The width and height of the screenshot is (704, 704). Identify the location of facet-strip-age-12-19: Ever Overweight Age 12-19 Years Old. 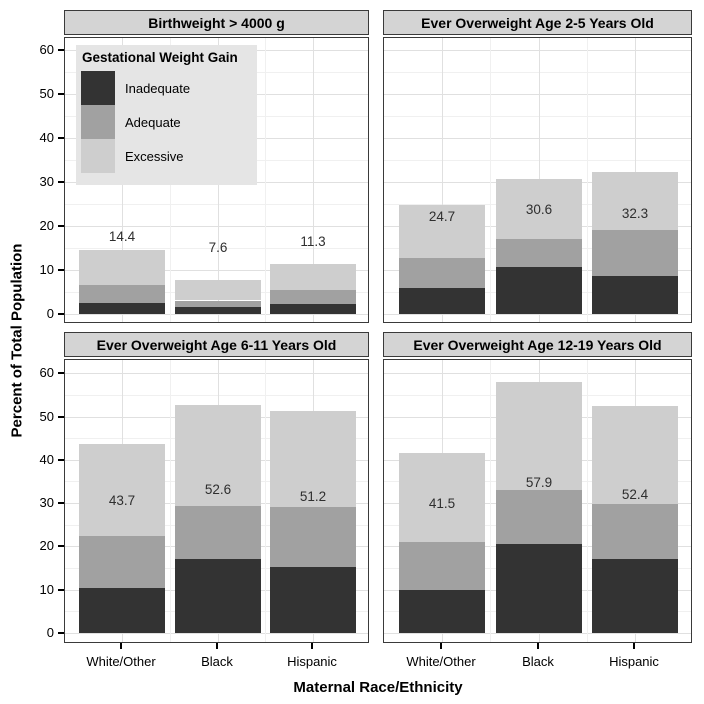
(537, 344).